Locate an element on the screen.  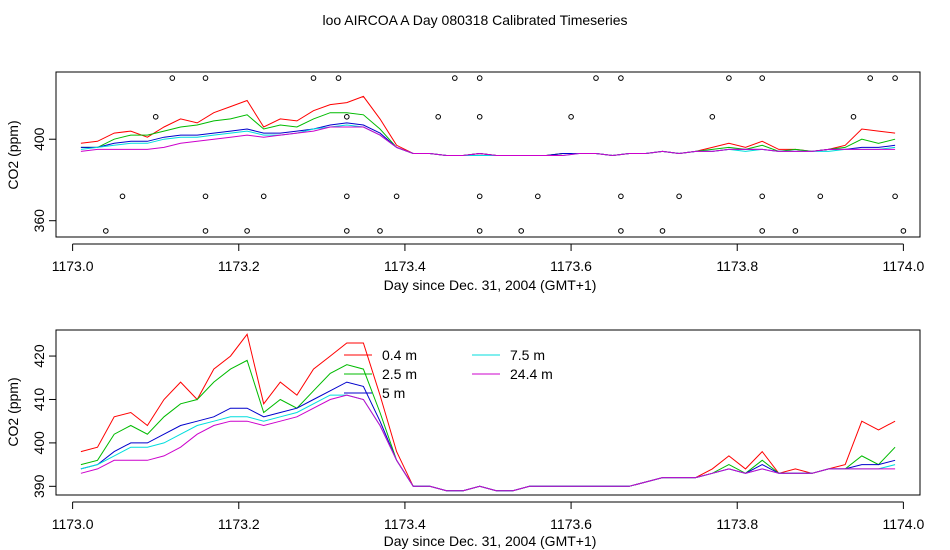
top-series-0-4-m is located at coordinates (488, 126).